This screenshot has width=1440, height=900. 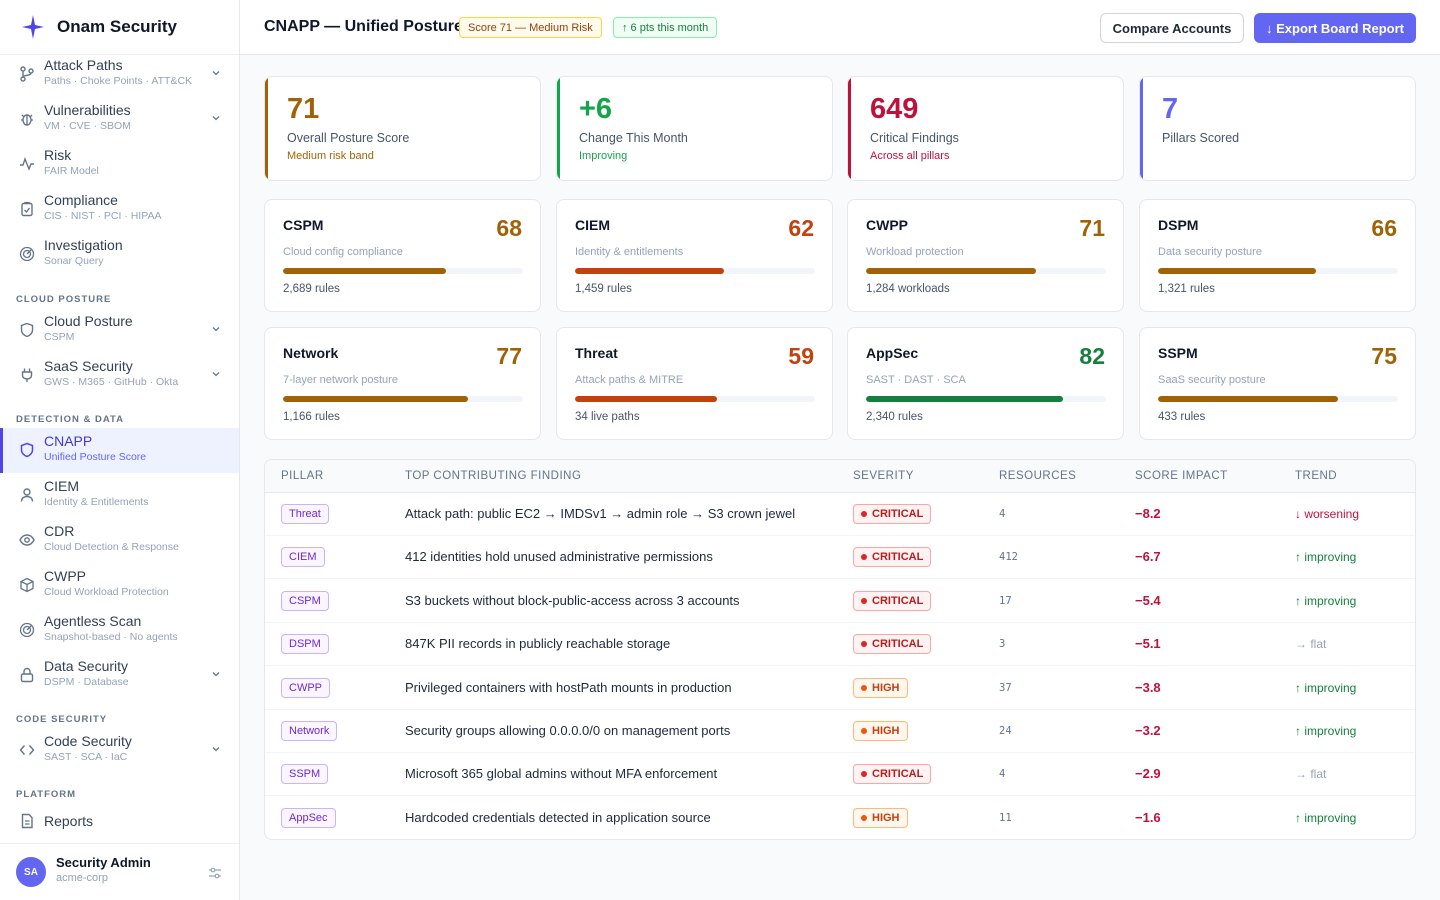 What do you see at coordinates (27, 209) in the screenshot?
I see `clipboard-icon` at bounding box center [27, 209].